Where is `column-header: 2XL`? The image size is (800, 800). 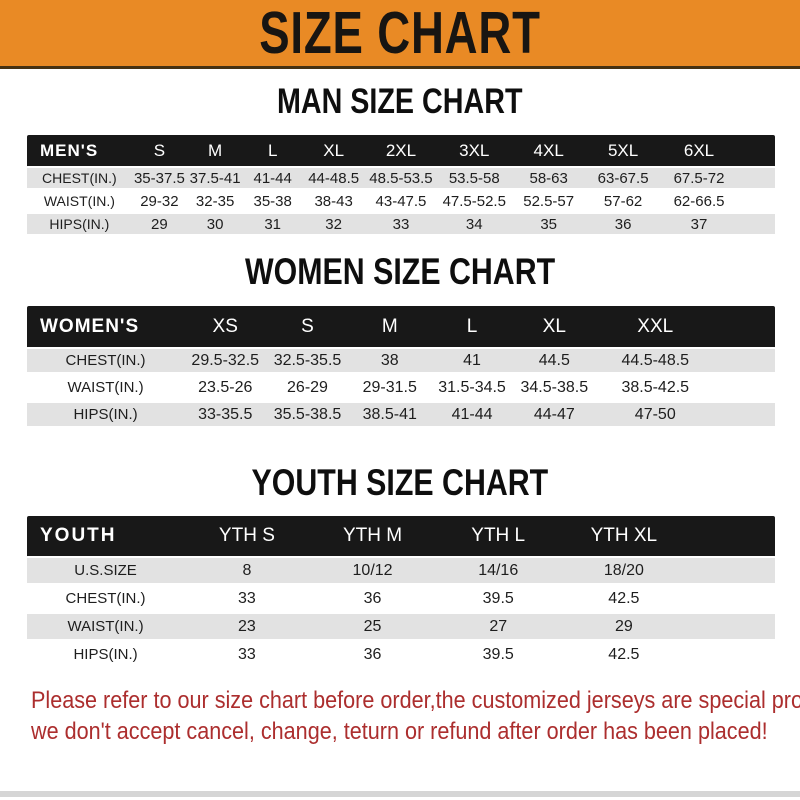 column-header: 2XL is located at coordinates (401, 151).